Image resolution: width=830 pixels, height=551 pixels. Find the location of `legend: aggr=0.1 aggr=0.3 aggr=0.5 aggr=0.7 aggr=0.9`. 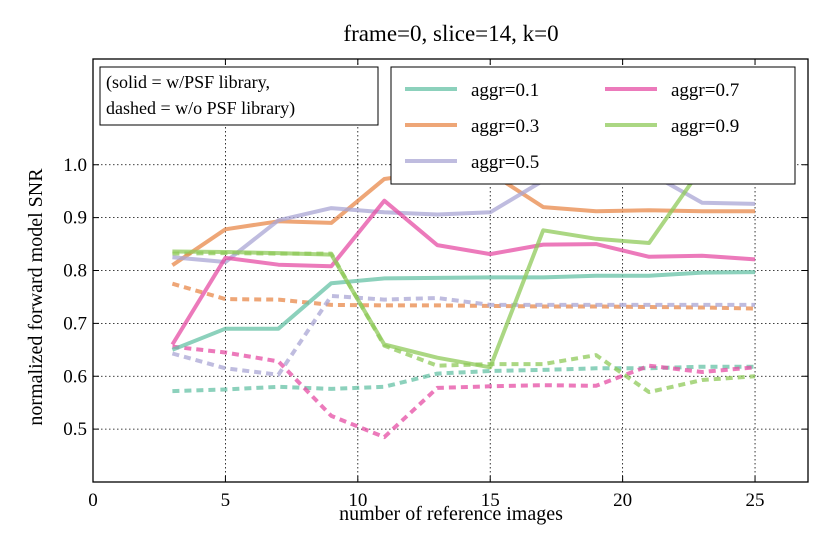

legend: aggr=0.1 aggr=0.3 aggr=0.5 aggr=0.7 aggr=0.9 is located at coordinates (593, 125).